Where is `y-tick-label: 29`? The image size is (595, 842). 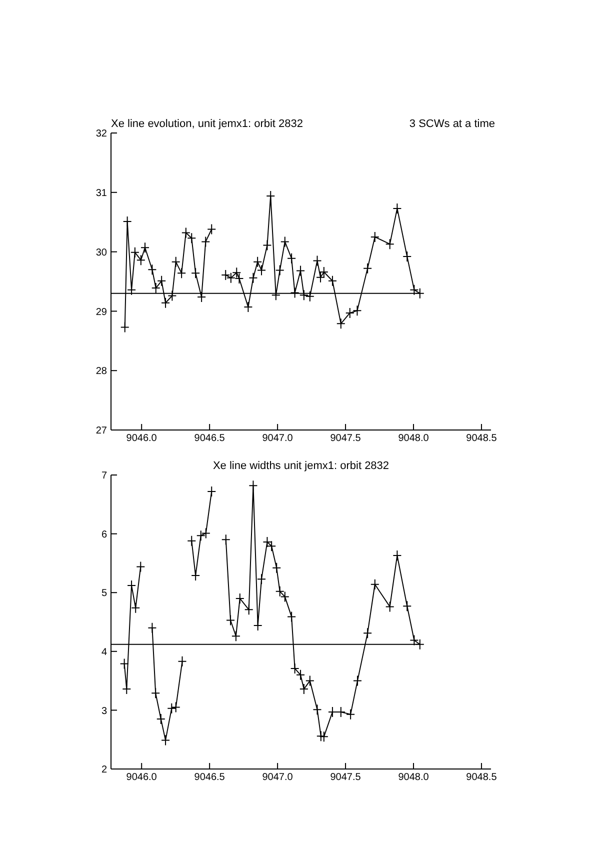
y-tick-label: 29 is located at coordinates (102, 312).